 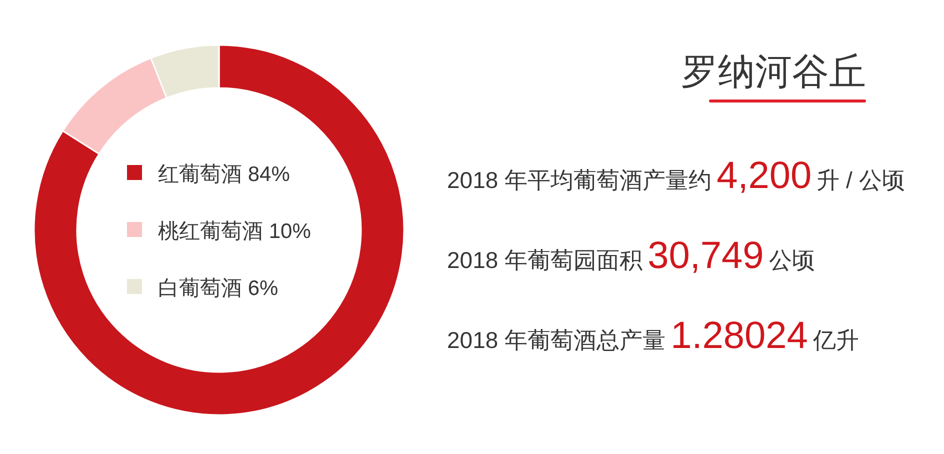 I want to click on legend-label: 红葡萄酒 84%, so click(x=224, y=174).